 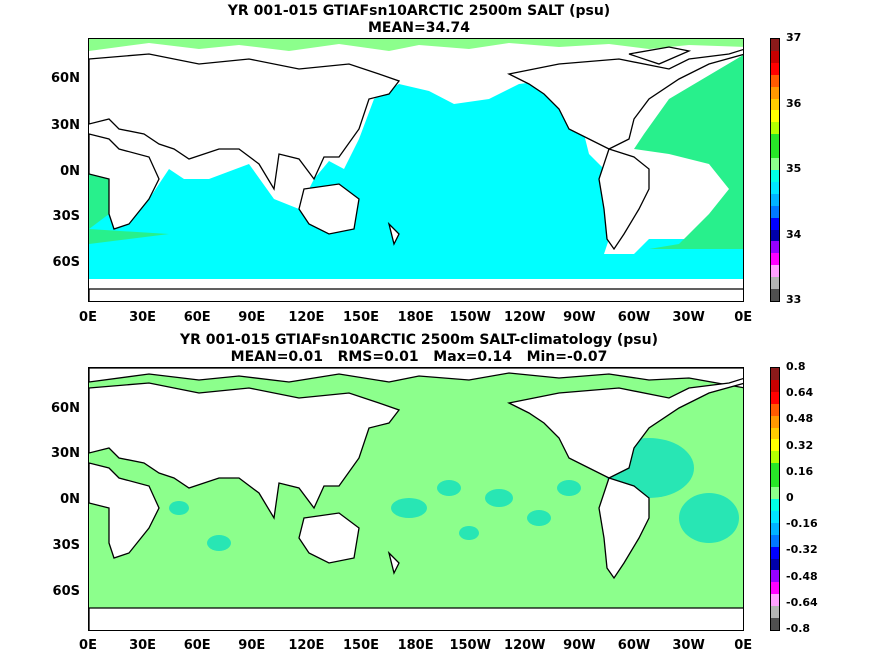 What do you see at coordinates (415, 317) in the screenshot?
I see `lon-label: 180E` at bounding box center [415, 317].